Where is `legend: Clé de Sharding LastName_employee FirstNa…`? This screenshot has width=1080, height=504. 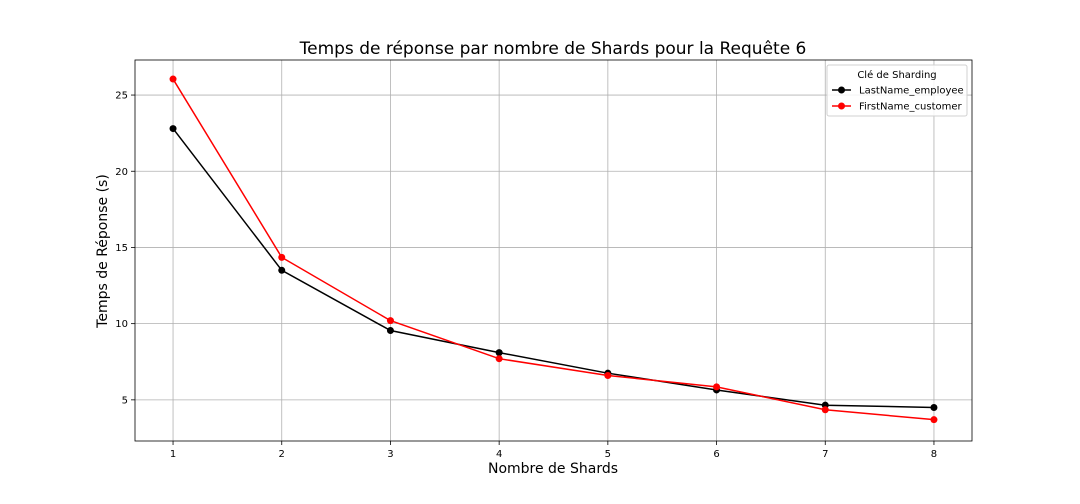
legend: Clé de Sharding LastName_employee FirstNa… is located at coordinates (897, 90).